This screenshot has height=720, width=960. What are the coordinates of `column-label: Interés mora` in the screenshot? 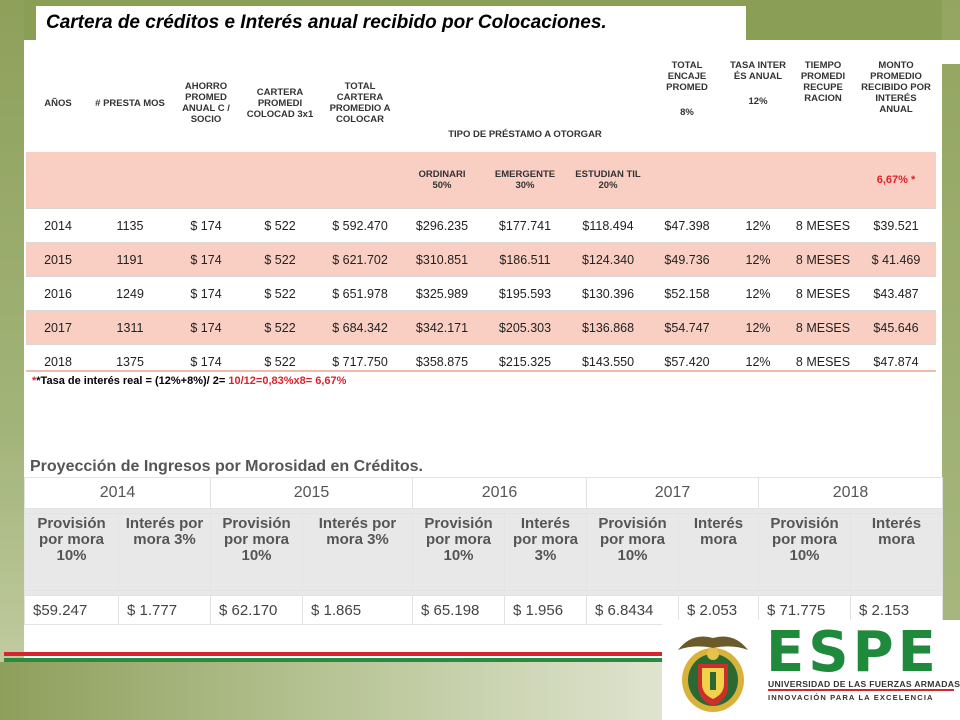 It's located at (718, 552).